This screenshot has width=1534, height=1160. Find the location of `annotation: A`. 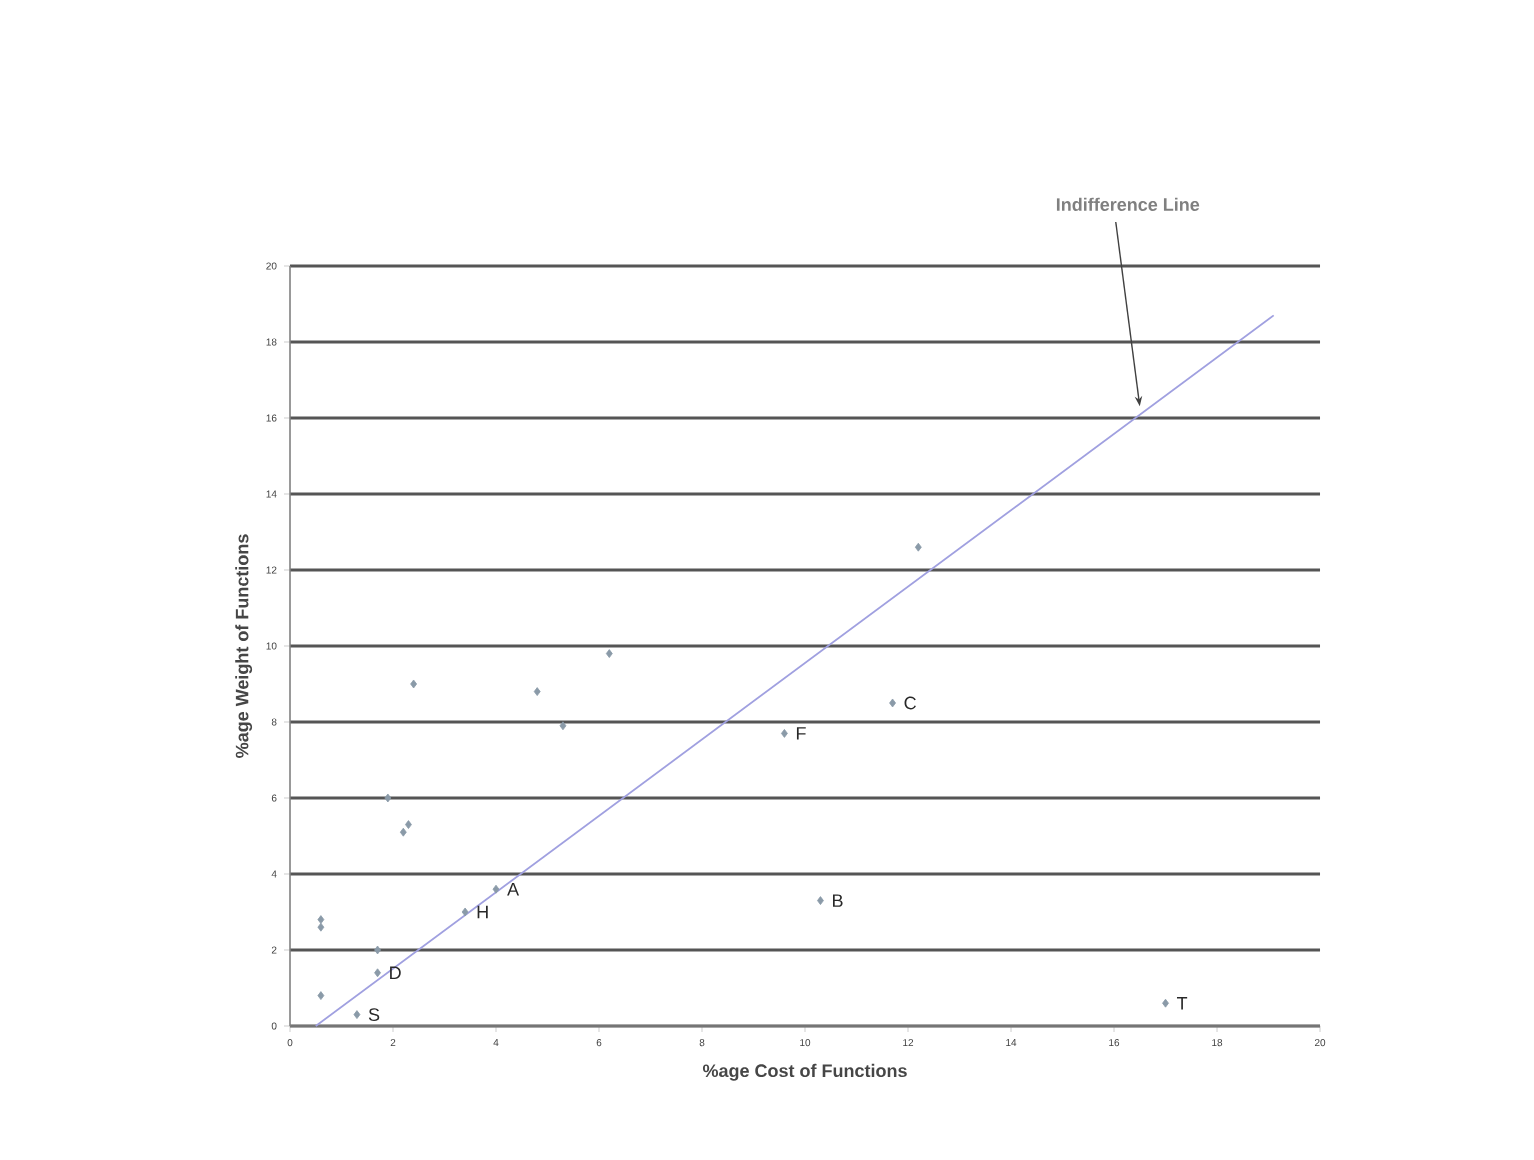

annotation: A is located at coordinates (513, 889).